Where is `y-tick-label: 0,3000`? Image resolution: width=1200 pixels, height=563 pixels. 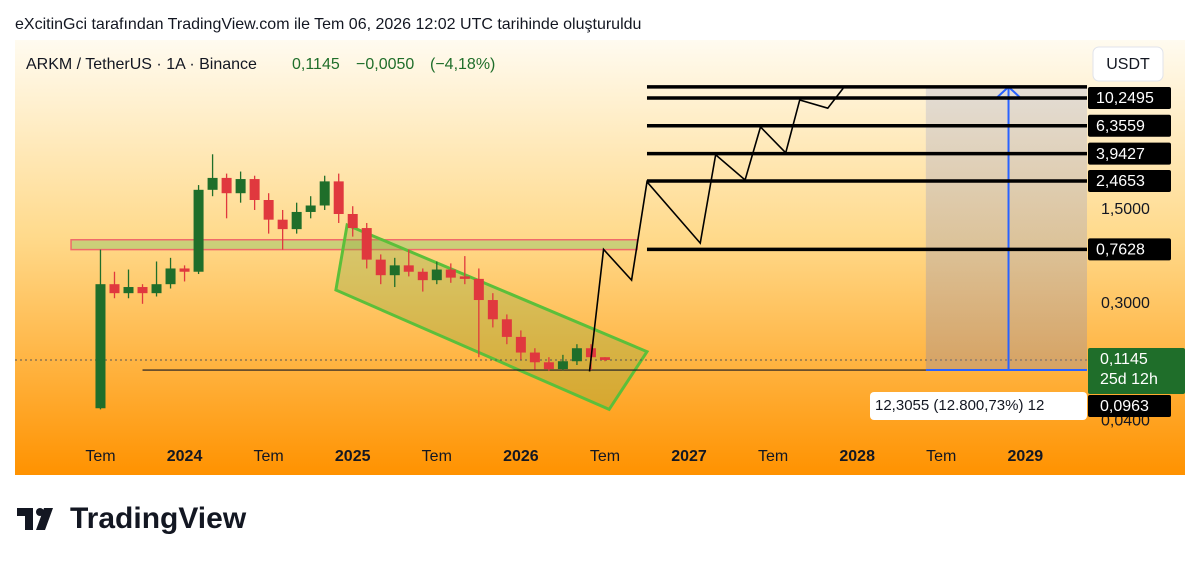 y-tick-label: 0,3000 is located at coordinates (1125, 303).